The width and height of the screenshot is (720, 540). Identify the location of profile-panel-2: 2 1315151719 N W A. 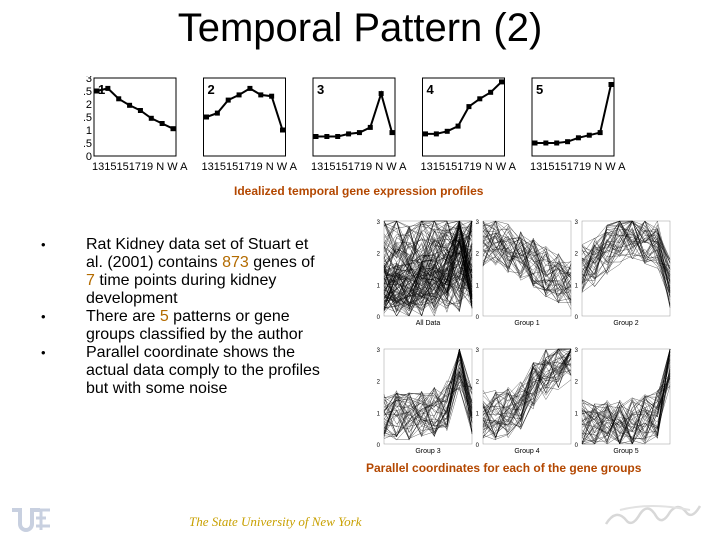
(250, 125).